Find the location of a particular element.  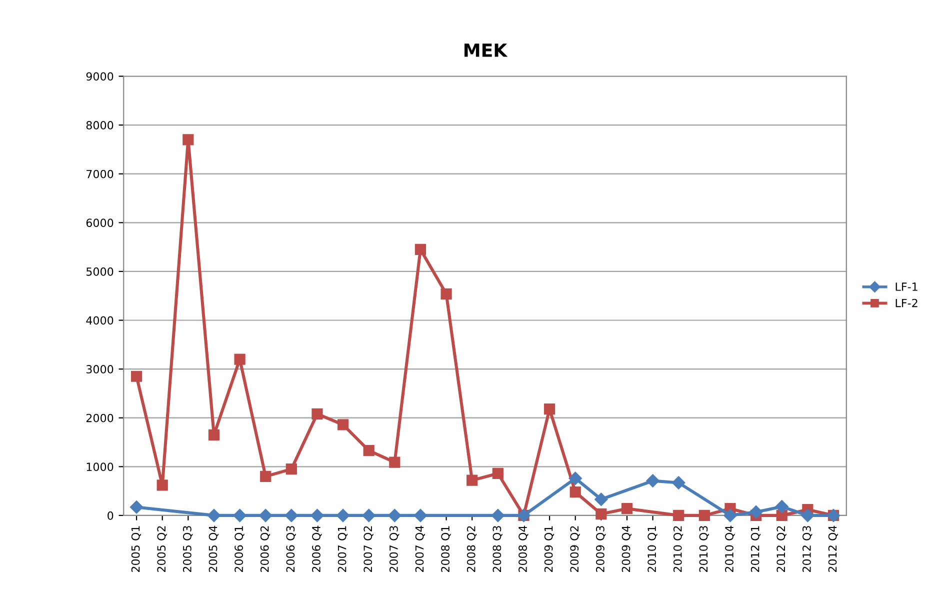

x-tick-label: 2006 Q1 is located at coordinates (239, 549).